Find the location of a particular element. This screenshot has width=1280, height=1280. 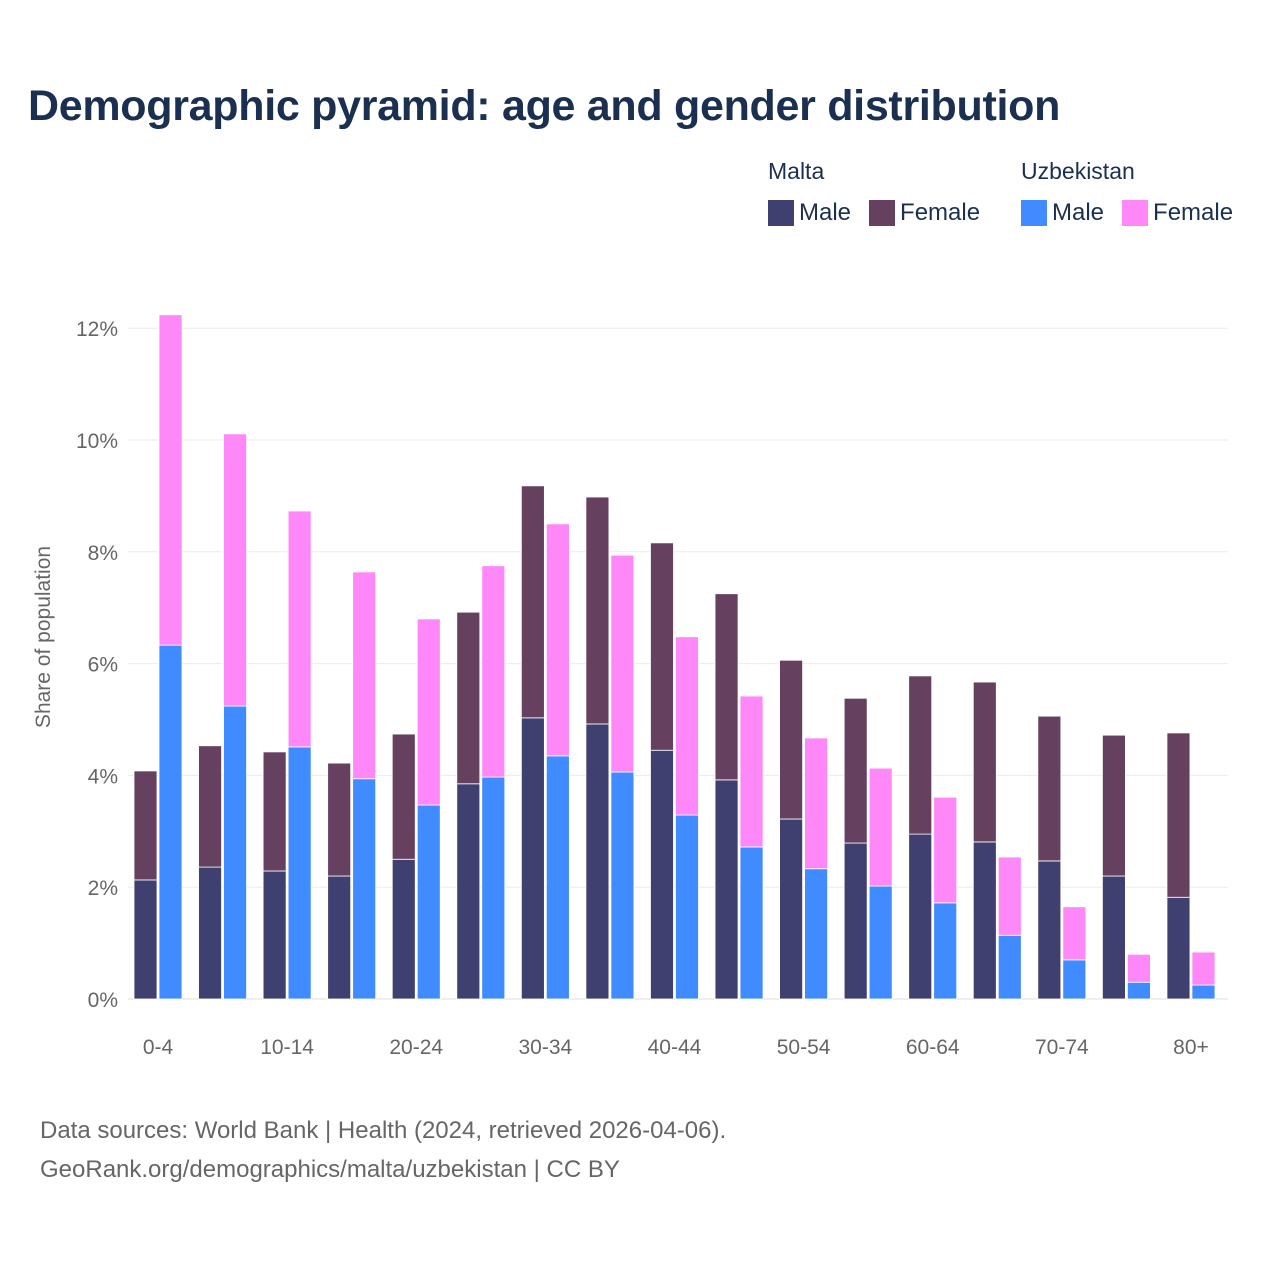

x-tick-label: 80+ is located at coordinates (1191, 1047).